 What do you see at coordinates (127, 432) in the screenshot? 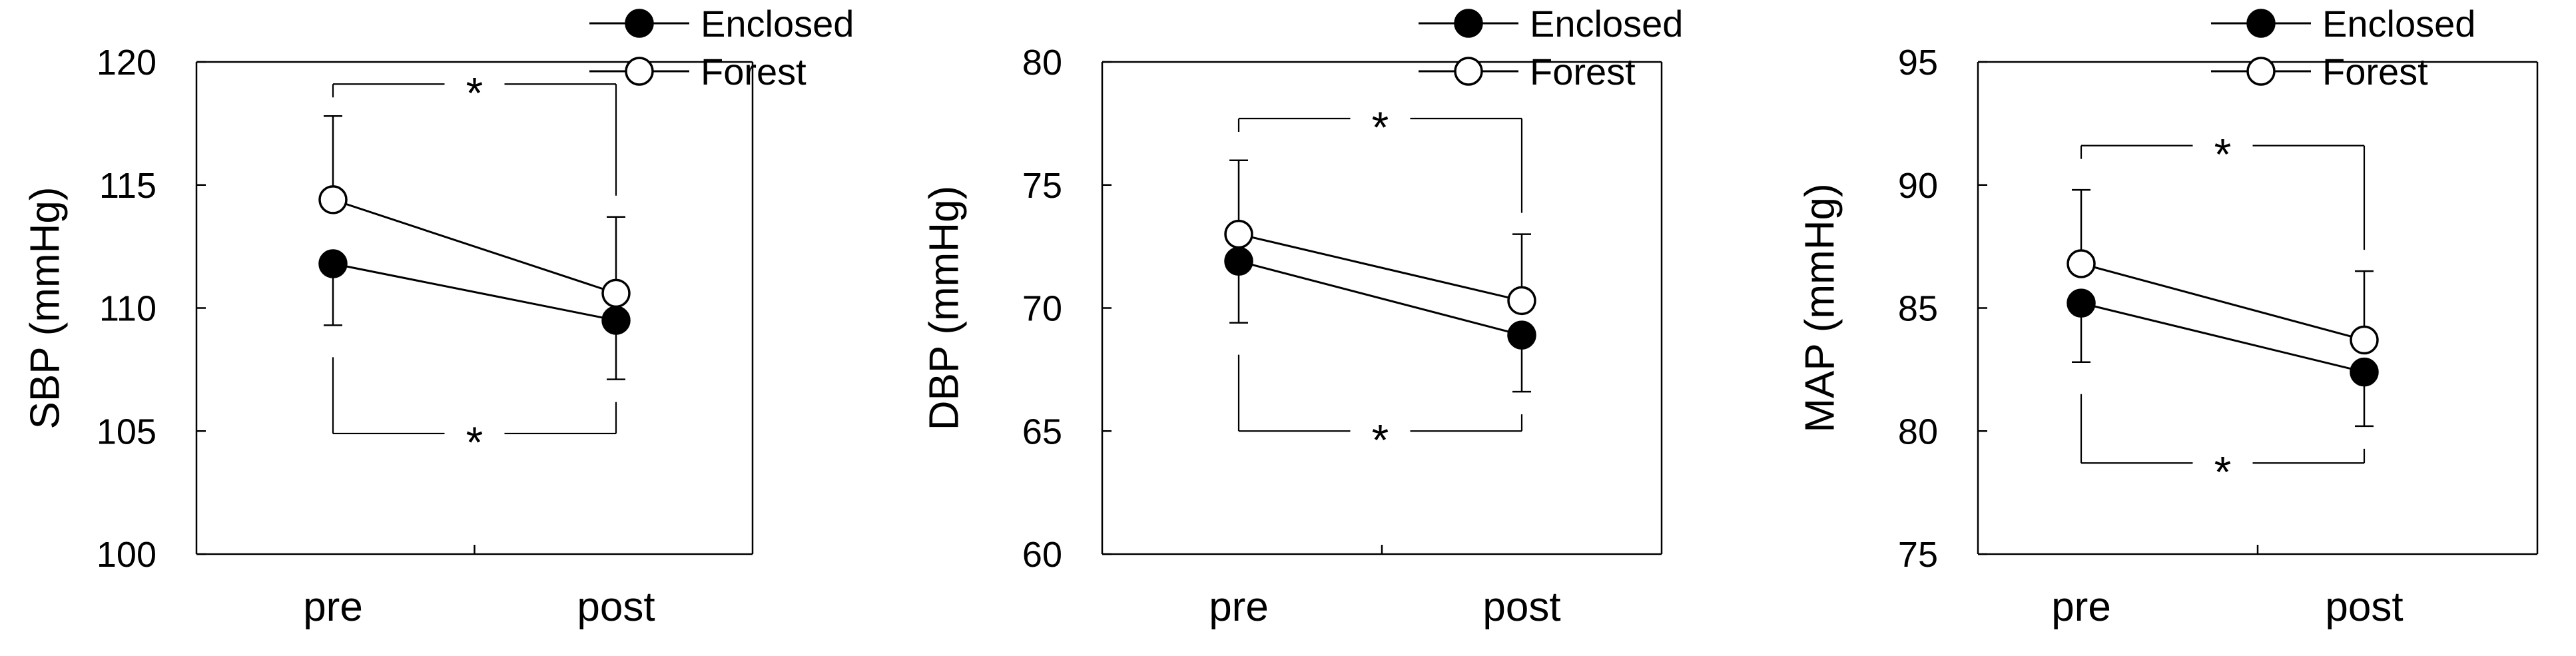
I see `y-tick-label: 105` at bounding box center [127, 432].